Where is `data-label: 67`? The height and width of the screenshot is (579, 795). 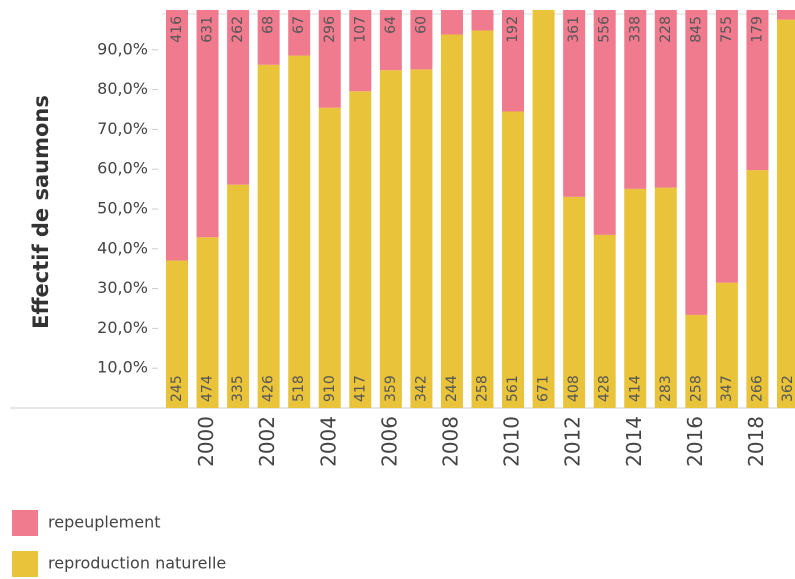 data-label: 67 is located at coordinates (299, 25).